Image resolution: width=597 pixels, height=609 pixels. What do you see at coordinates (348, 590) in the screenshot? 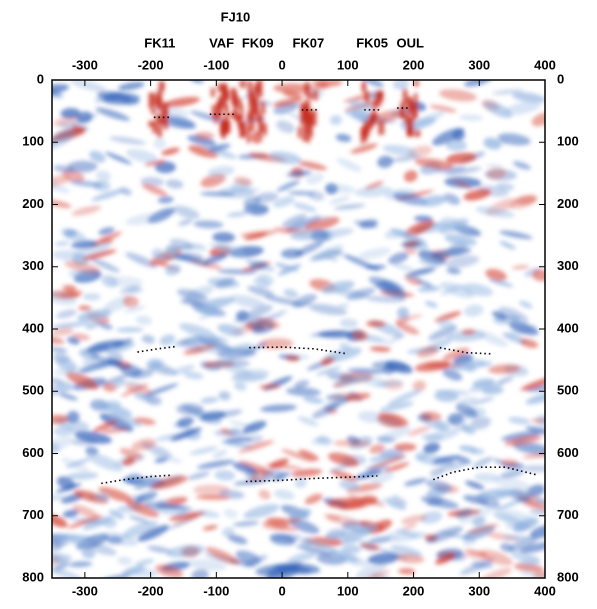
I see `x-tick-label: 100` at bounding box center [348, 590].